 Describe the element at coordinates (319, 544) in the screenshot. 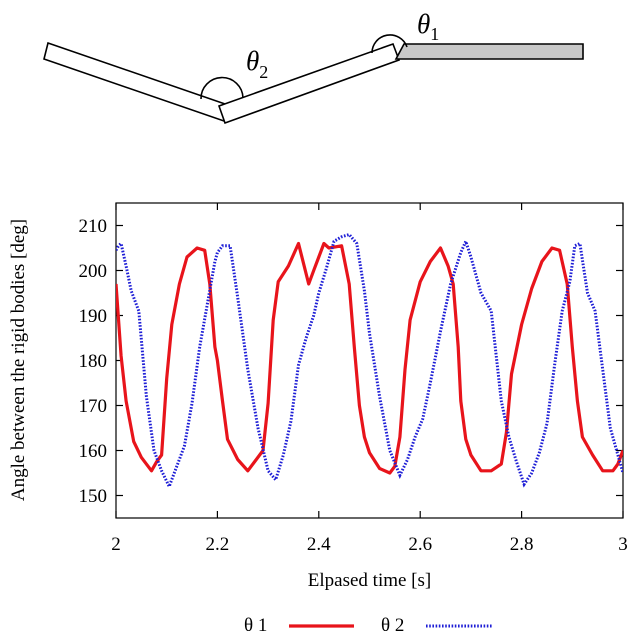

I see `x-tick-label: 2.4` at that location.